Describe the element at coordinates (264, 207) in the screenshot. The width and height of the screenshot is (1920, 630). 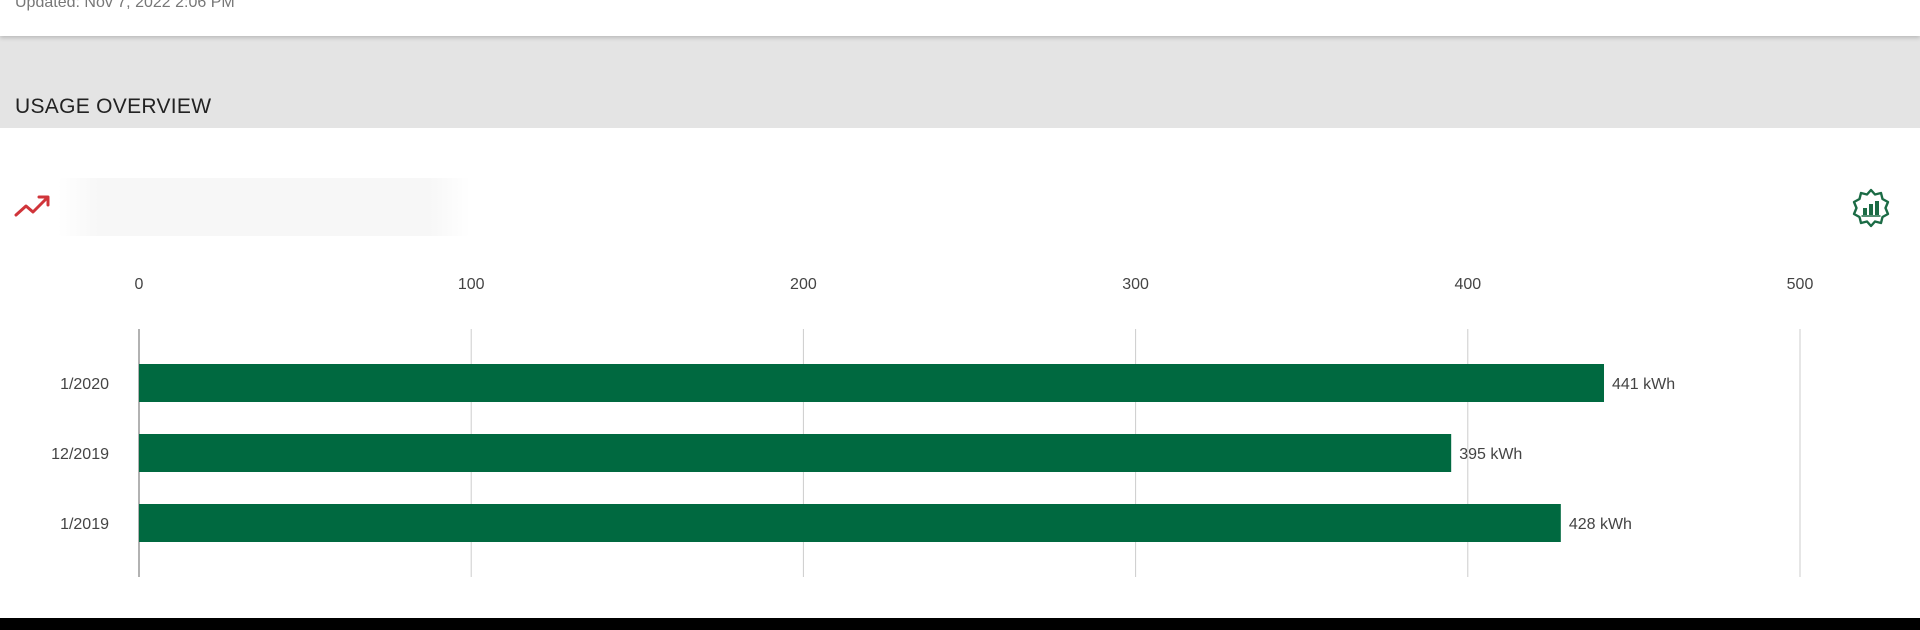
I see `chart-title-placeholder` at that location.